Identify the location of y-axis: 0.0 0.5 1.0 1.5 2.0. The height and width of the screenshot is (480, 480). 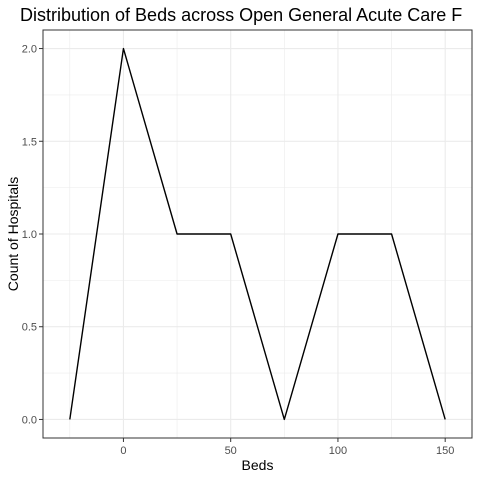
(32, 235).